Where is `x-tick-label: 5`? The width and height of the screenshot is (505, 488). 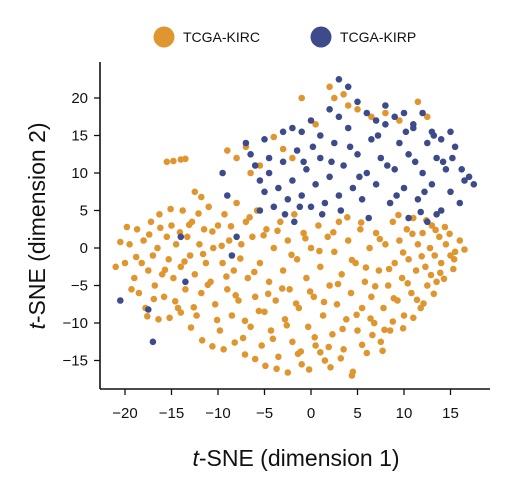 x-tick-label: 5 is located at coordinates (357, 413).